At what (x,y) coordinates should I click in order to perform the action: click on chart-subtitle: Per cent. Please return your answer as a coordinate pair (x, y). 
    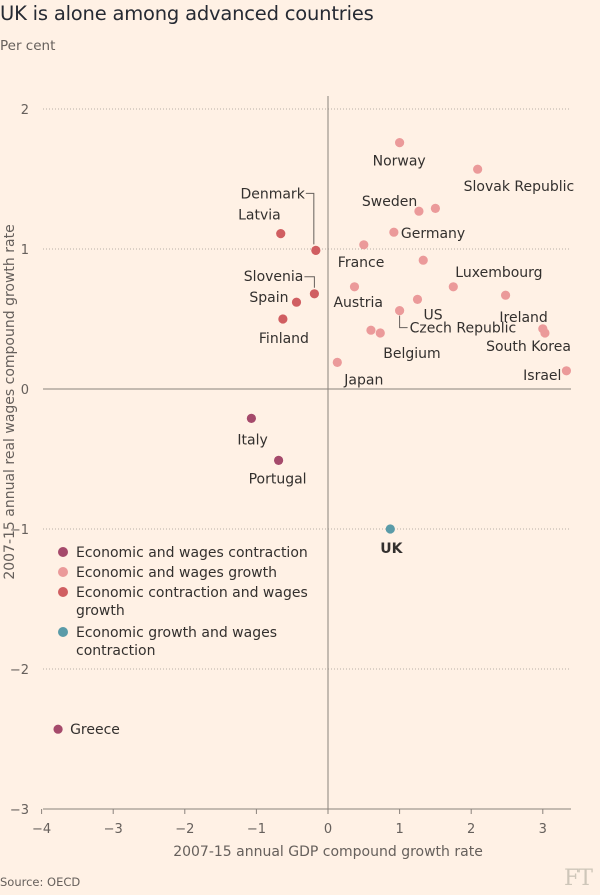
    Looking at the image, I should click on (28, 46).